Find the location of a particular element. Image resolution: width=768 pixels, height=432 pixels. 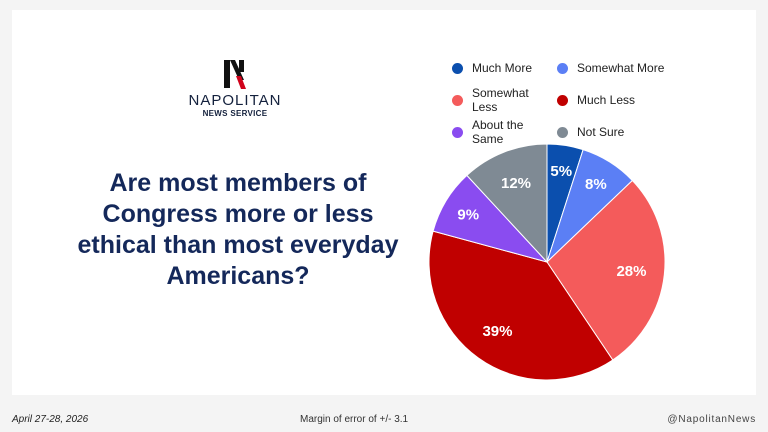

pie-slice-somewhat-less is located at coordinates (606, 270).